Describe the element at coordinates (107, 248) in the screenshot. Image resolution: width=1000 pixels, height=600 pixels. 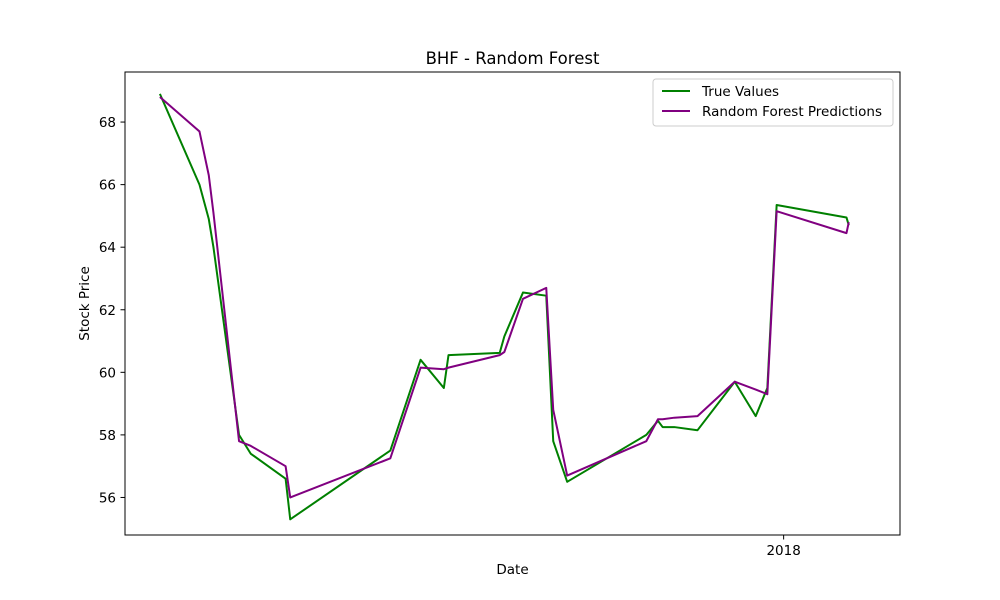
I see `y-tick-label: 64` at that location.